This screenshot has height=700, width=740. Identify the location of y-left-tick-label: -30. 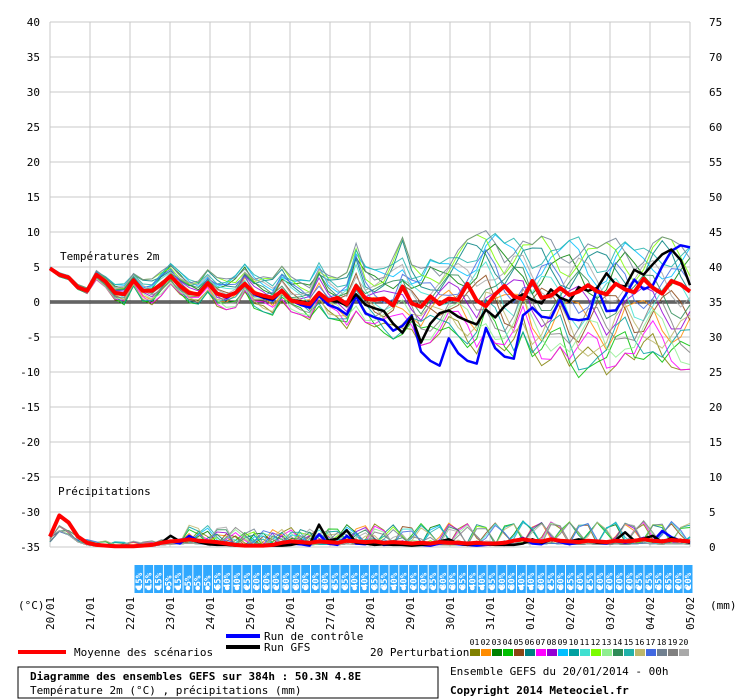
(30, 512).